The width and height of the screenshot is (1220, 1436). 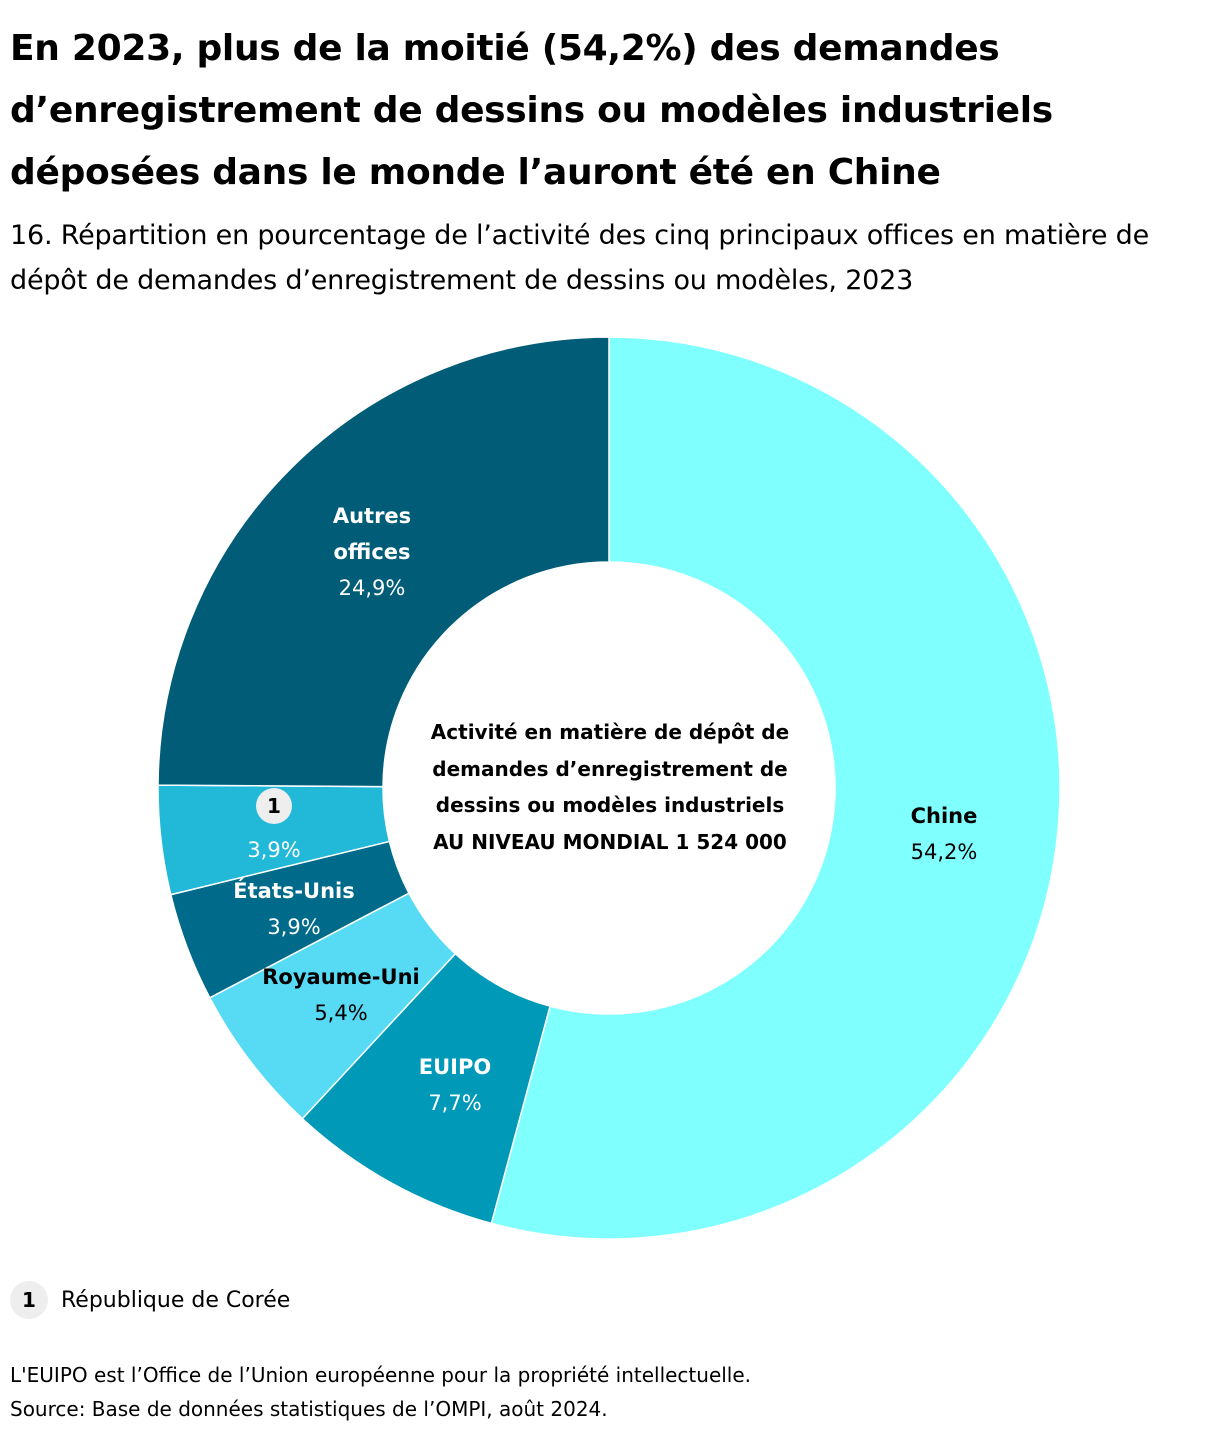 What do you see at coordinates (293, 927) in the screenshot?
I see `slice-value-etats-unis: 3,9%` at bounding box center [293, 927].